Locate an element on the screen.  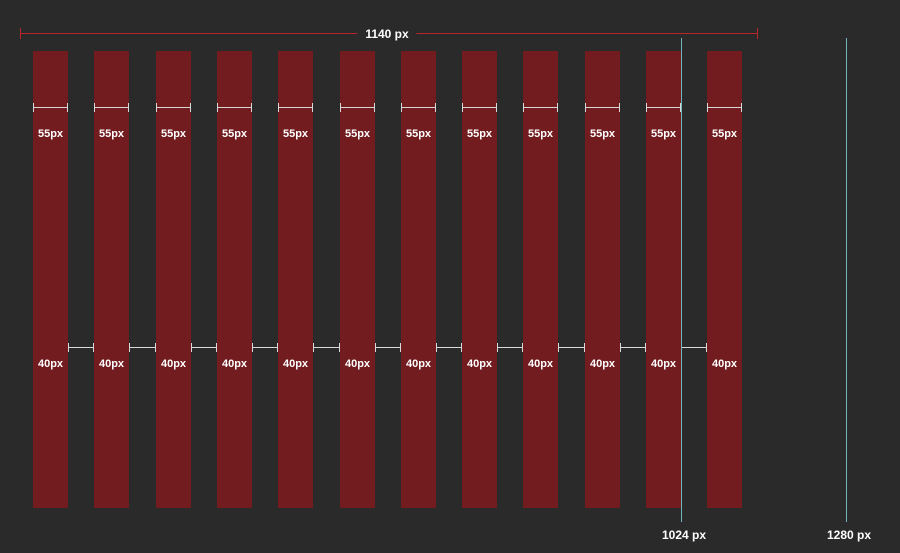
container-width-rule-end-tick is located at coordinates (757, 33).